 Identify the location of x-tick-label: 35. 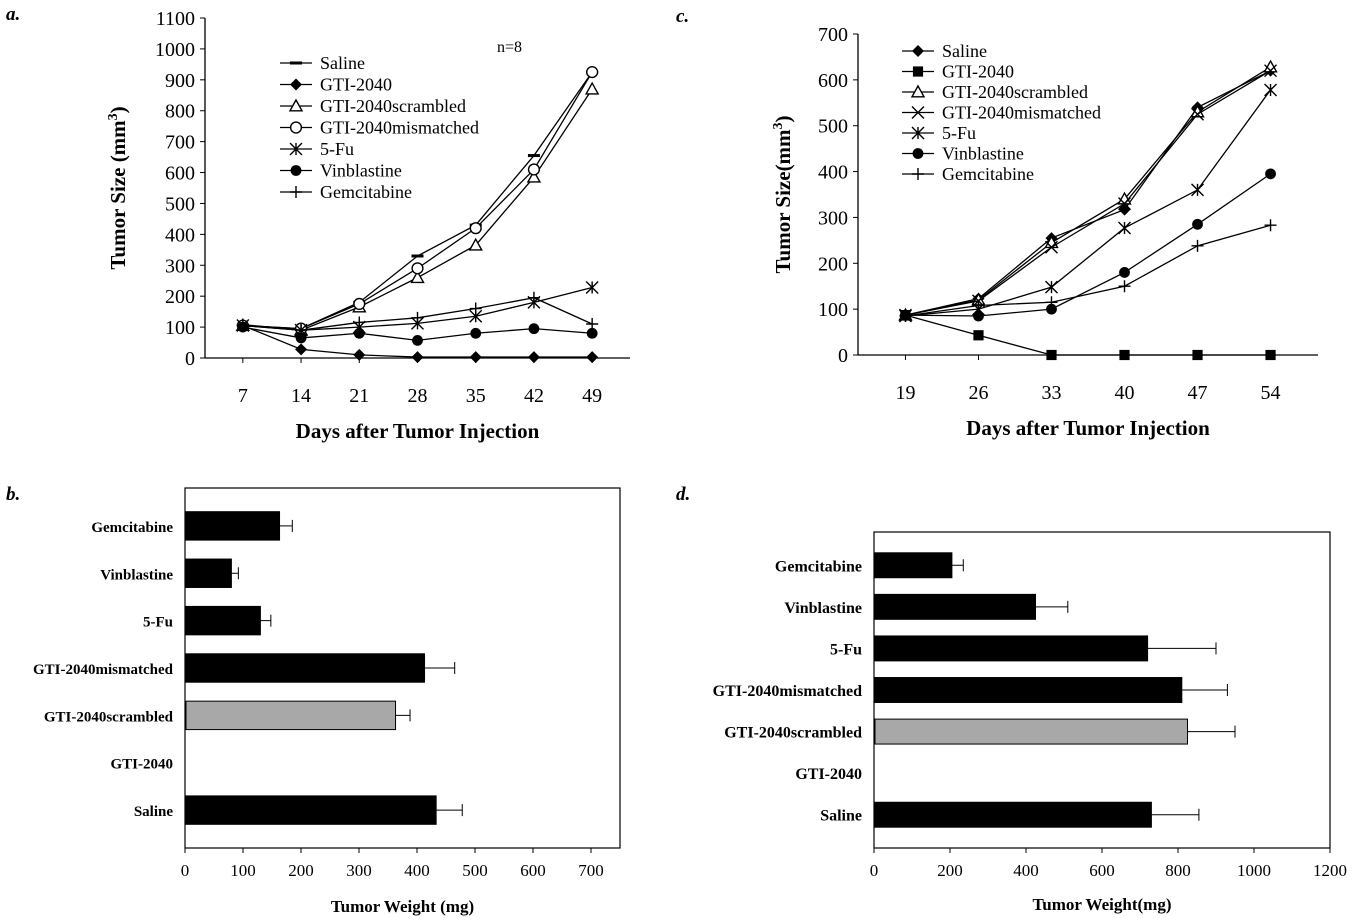
(476, 396).